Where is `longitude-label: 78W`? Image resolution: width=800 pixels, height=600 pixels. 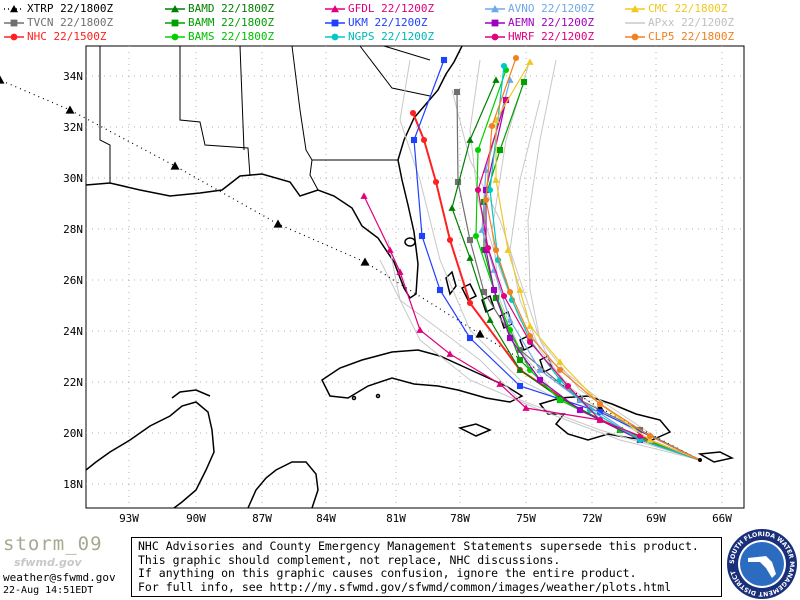 longitude-label: 78W is located at coordinates (460, 518).